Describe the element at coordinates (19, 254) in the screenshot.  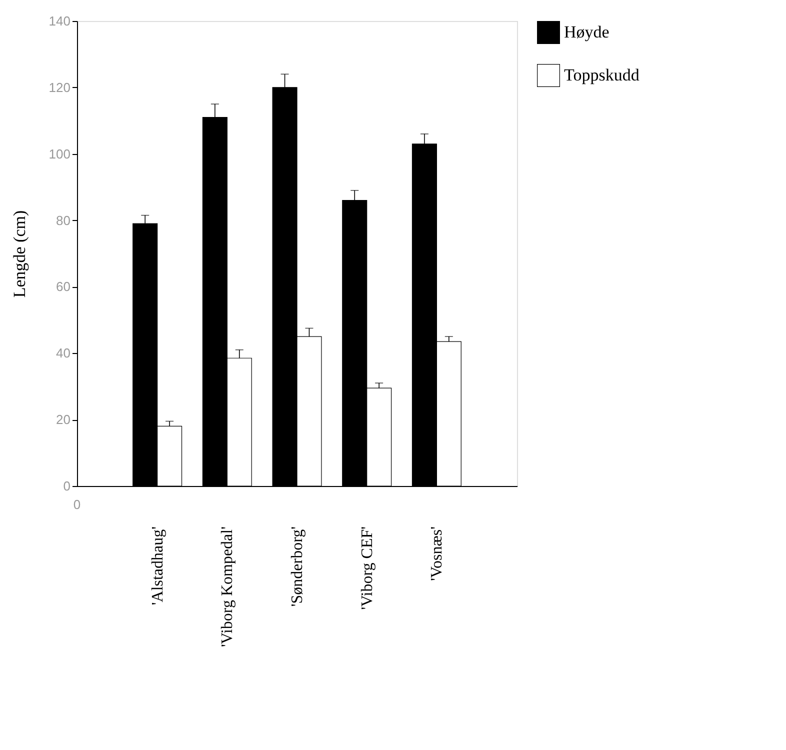
I see `y-axis-title: Lengde (cm)` at that location.